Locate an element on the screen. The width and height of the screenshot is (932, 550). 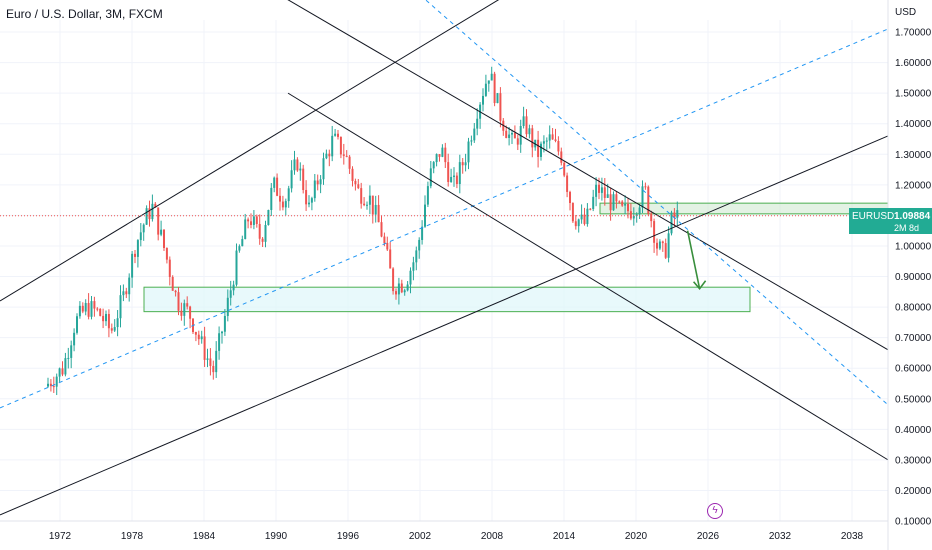
y-tick-label-11: 1.20000 is located at coordinates (913, 185).